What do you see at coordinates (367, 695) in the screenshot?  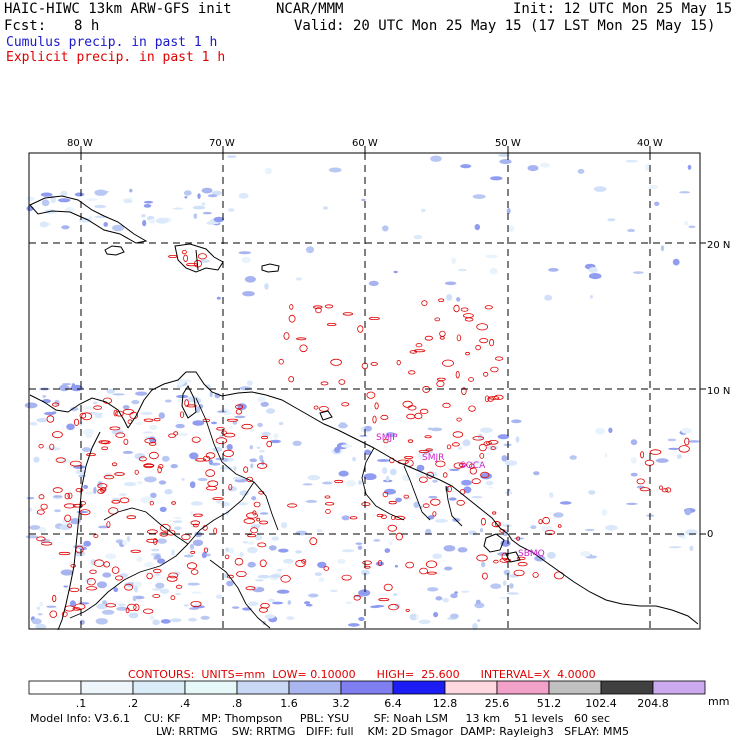 I see `colorbar: .1 .2 .4 .8 1.6 3.2 6.4 12.8 25.6 51.2 102.4 204.8` at bounding box center [367, 695].